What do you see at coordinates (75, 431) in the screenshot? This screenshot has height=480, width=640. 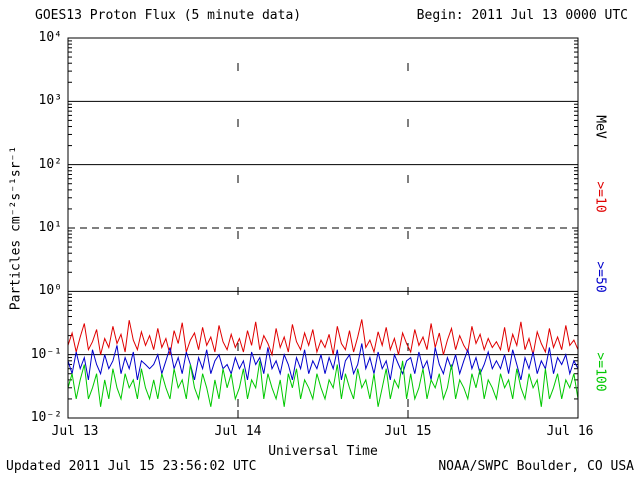 I see `x-tick-label: Jul 13` at bounding box center [75, 431].